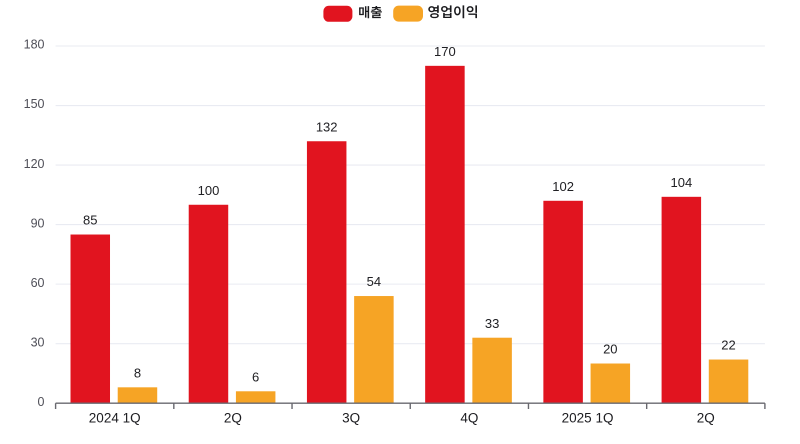 The height and width of the screenshot is (444, 800). Describe the element at coordinates (445, 51) in the screenshot. I see `svg-text: 170` at that location.